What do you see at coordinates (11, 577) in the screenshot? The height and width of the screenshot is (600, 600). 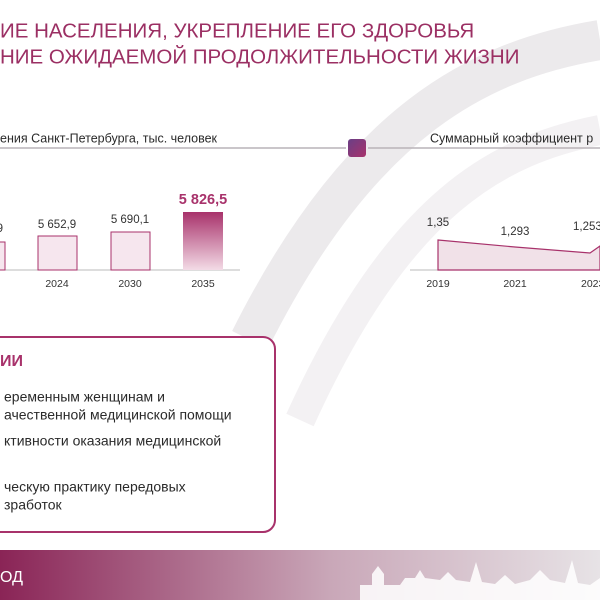 I see `footer-text: ОД` at bounding box center [11, 577].